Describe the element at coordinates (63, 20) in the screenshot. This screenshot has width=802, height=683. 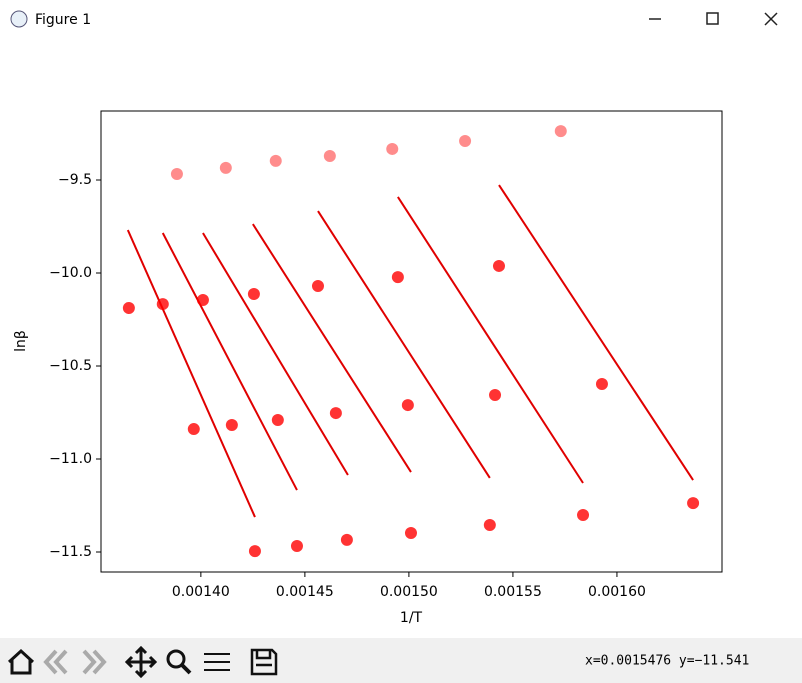
I see `window-title: Figure 1` at that location.